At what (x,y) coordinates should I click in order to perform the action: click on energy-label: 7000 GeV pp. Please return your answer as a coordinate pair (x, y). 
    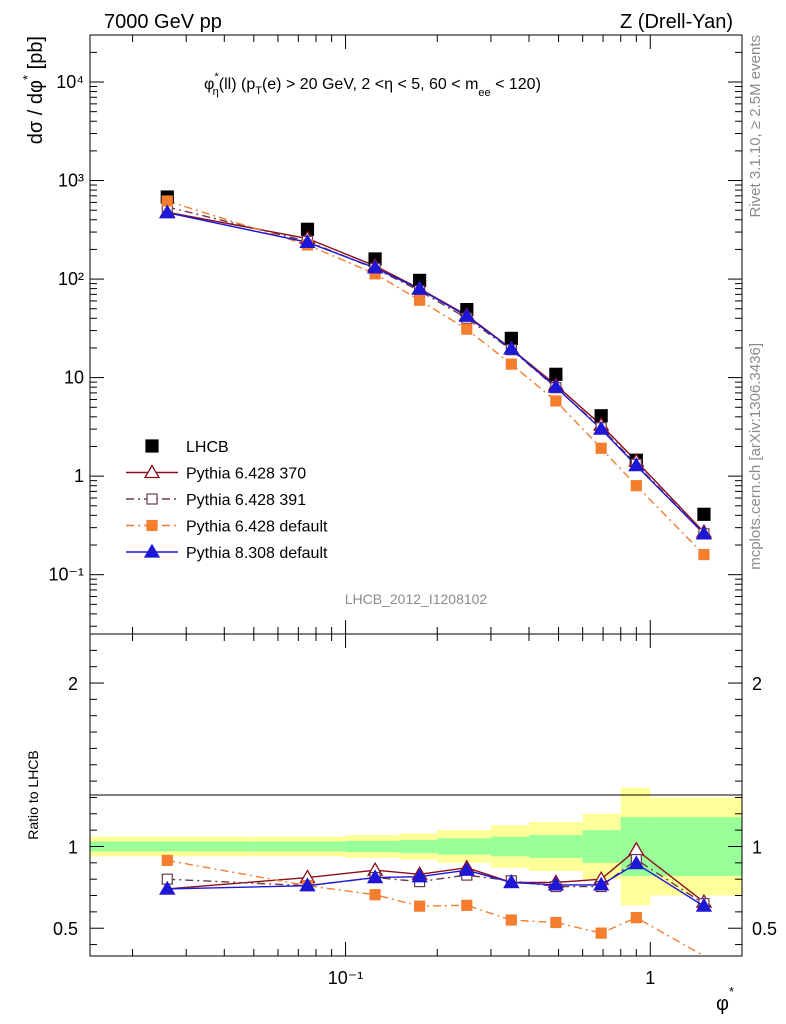
    Looking at the image, I should click on (163, 22).